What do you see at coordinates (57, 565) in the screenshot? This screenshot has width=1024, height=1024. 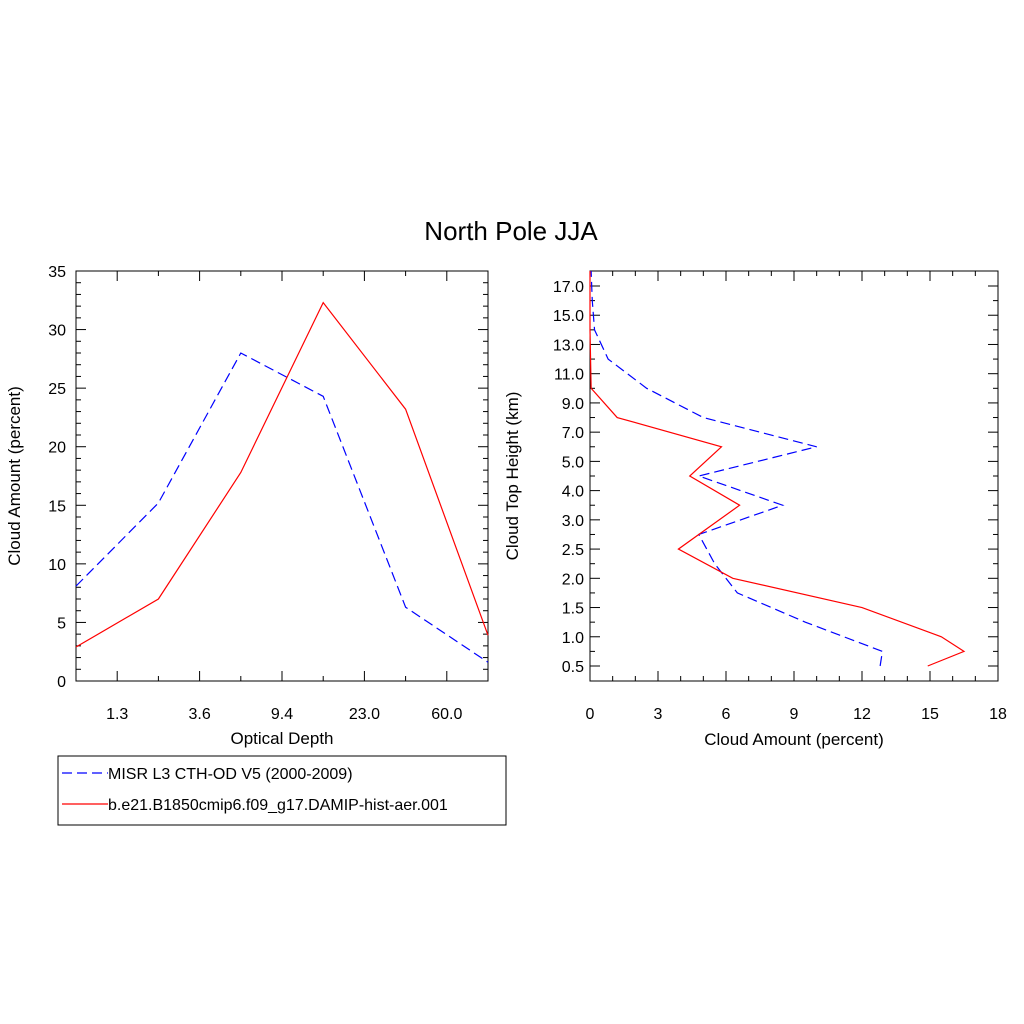 I see `left-ytick-label: 10` at bounding box center [57, 565].